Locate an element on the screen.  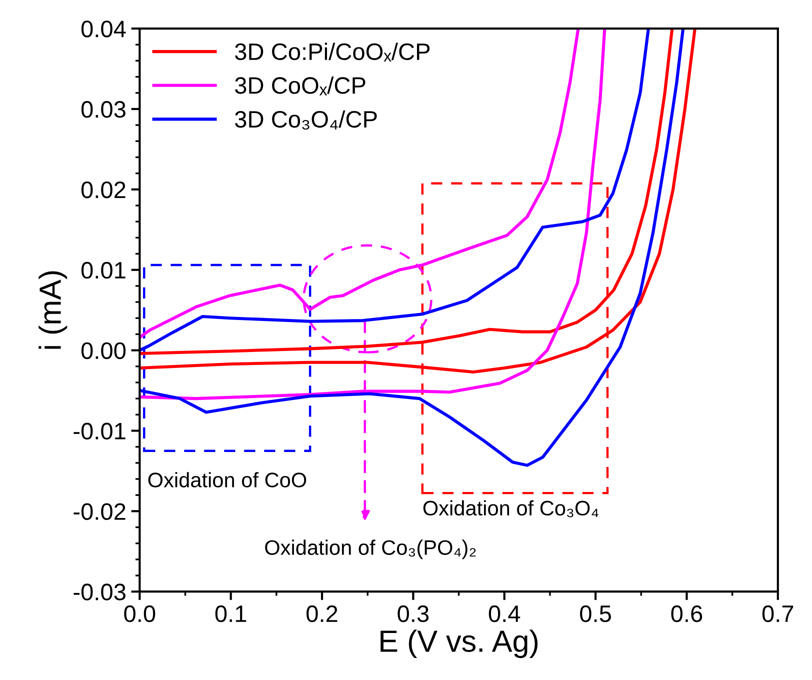
x-tick-label: 0.7 is located at coordinates (778, 613).